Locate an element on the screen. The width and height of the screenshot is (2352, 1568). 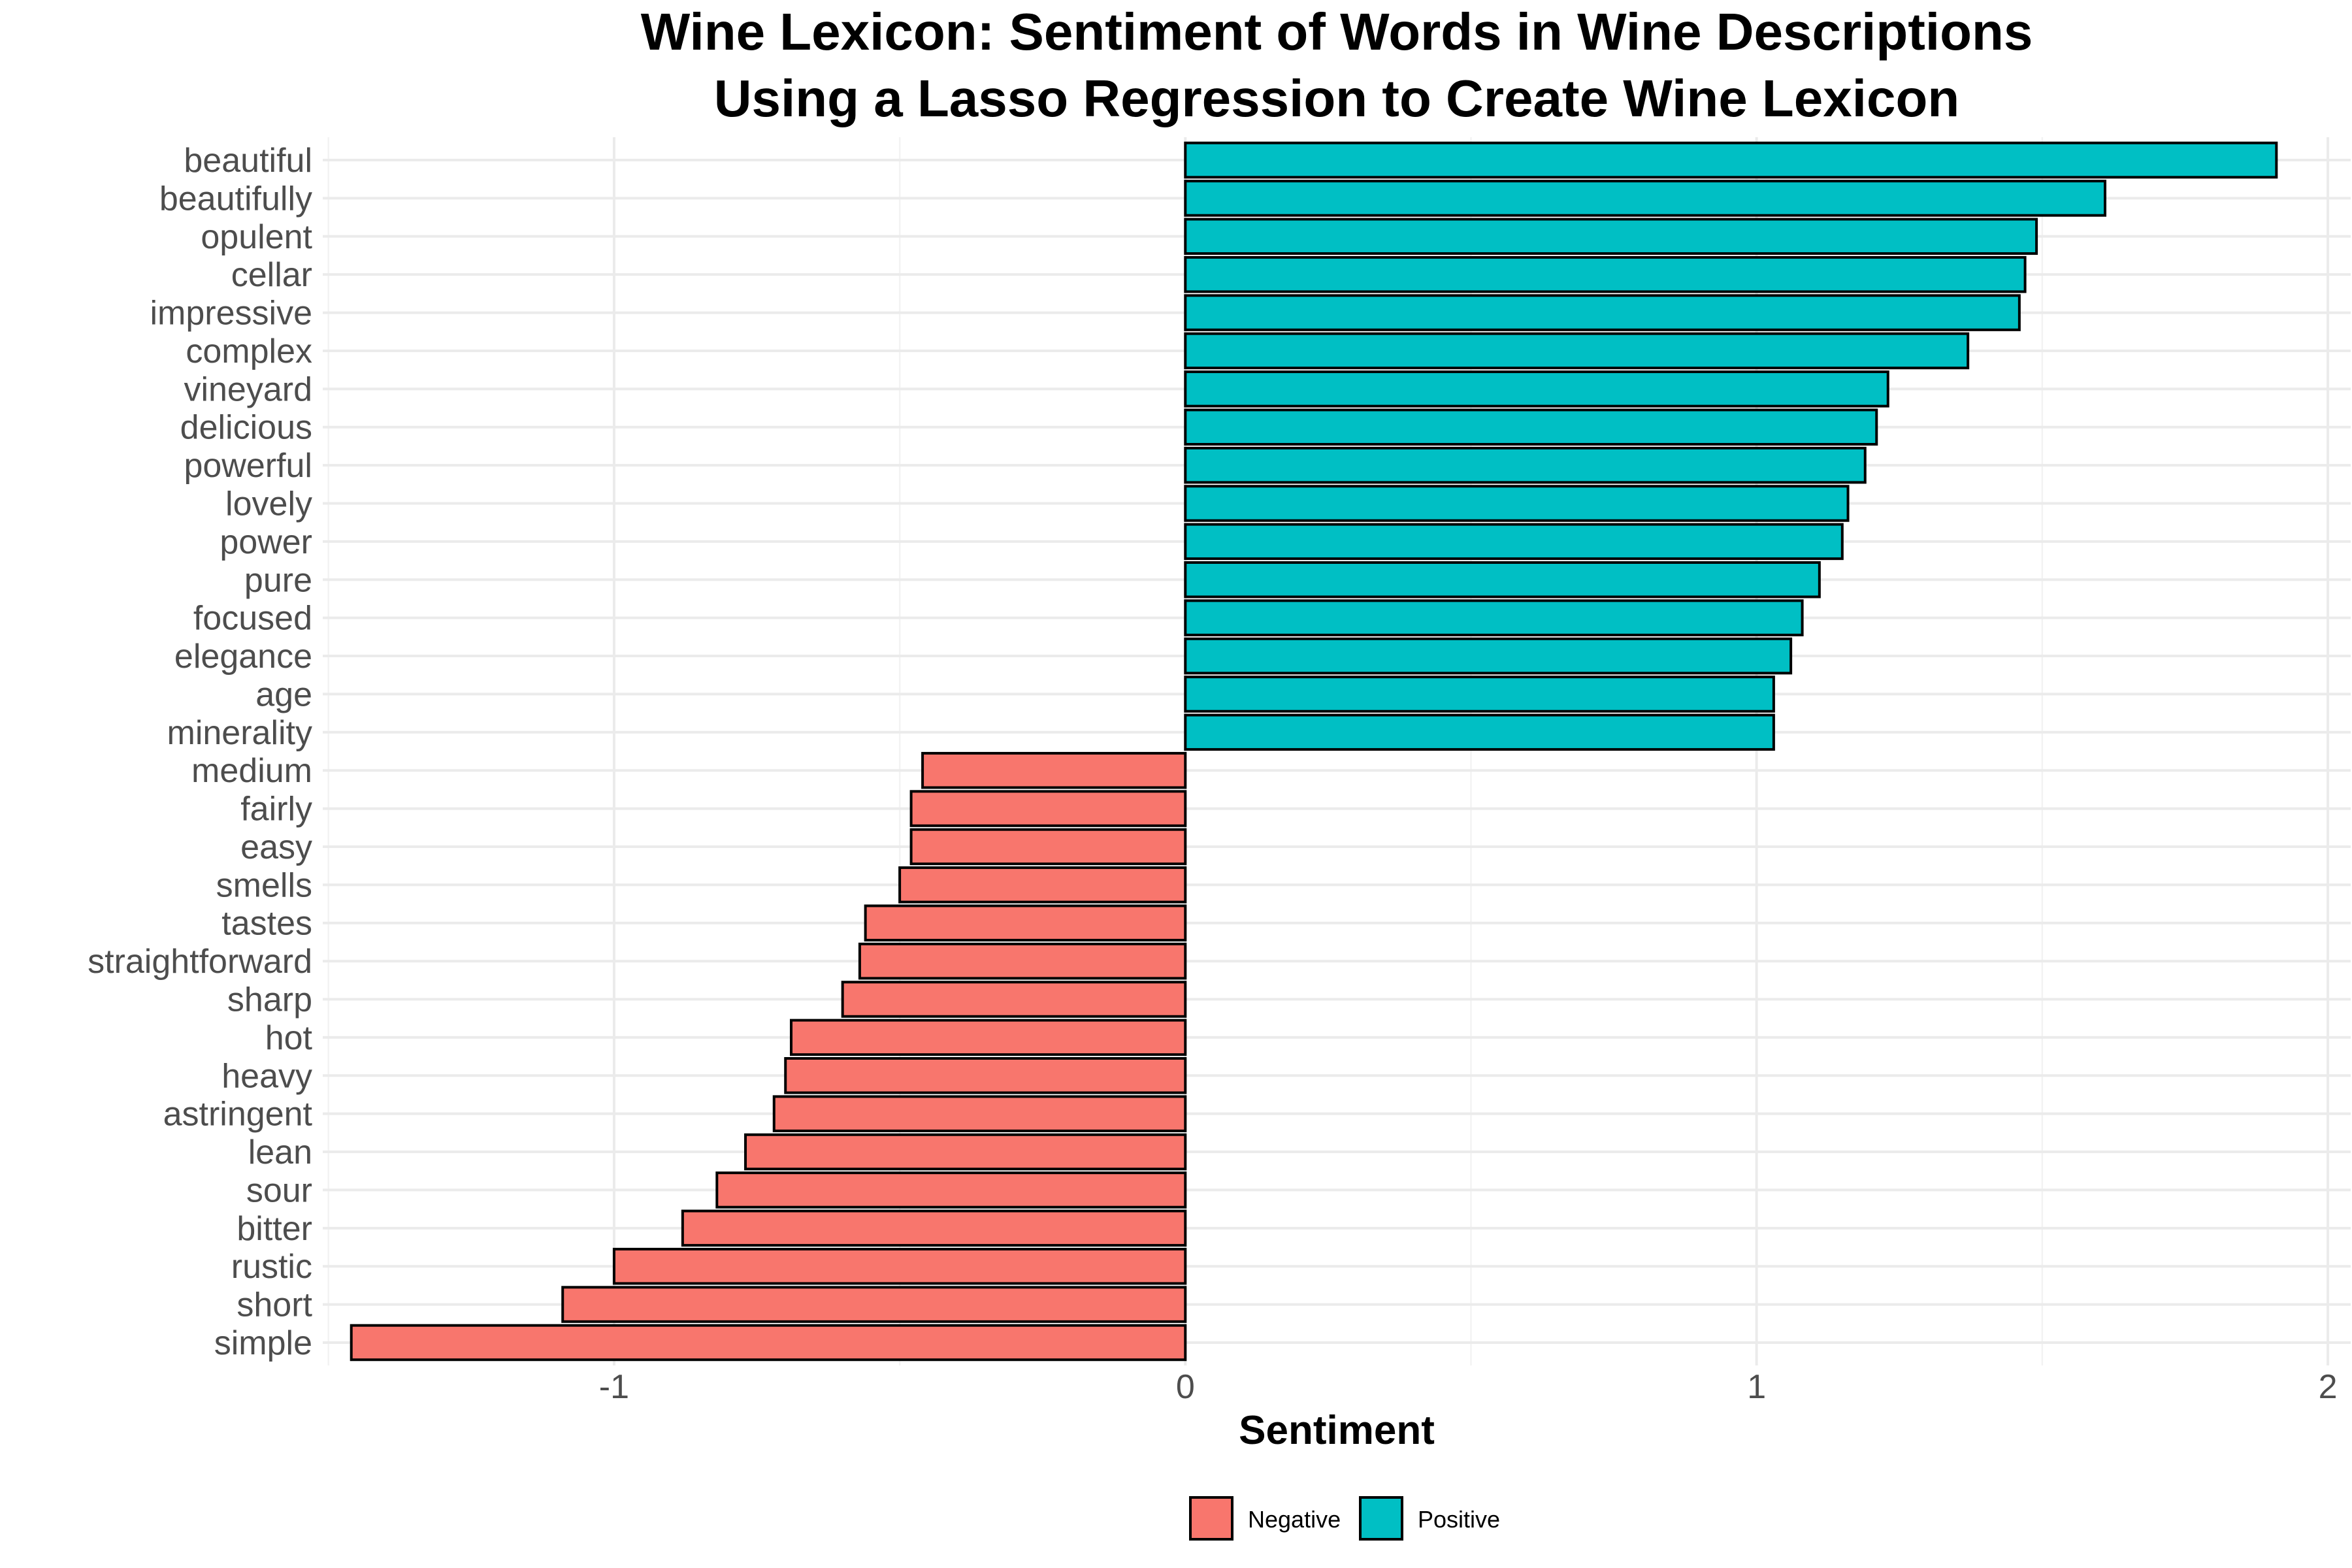
y-tick-label: smells is located at coordinates (264, 885).